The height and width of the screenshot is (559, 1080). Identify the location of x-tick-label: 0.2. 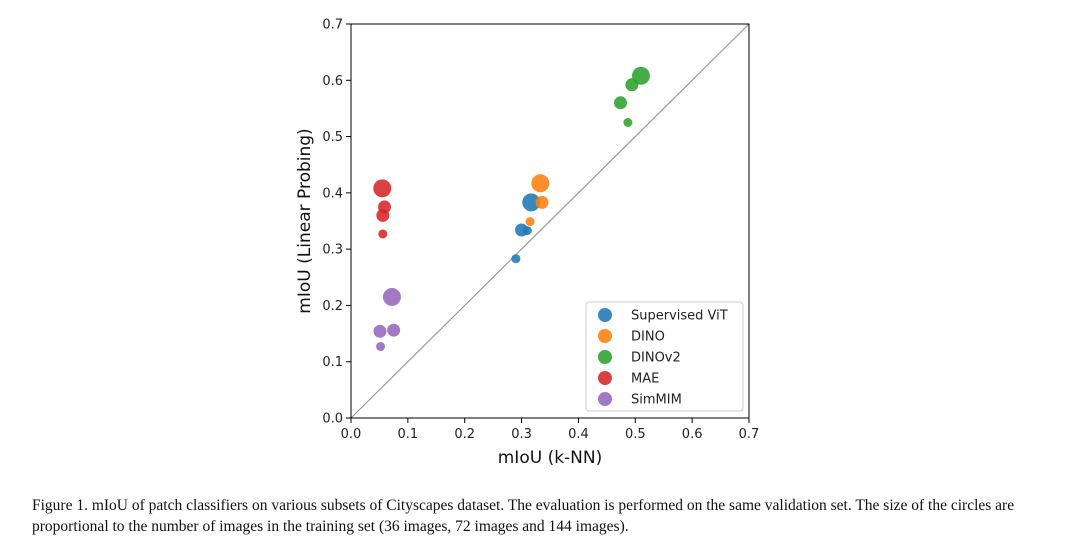
(464, 434).